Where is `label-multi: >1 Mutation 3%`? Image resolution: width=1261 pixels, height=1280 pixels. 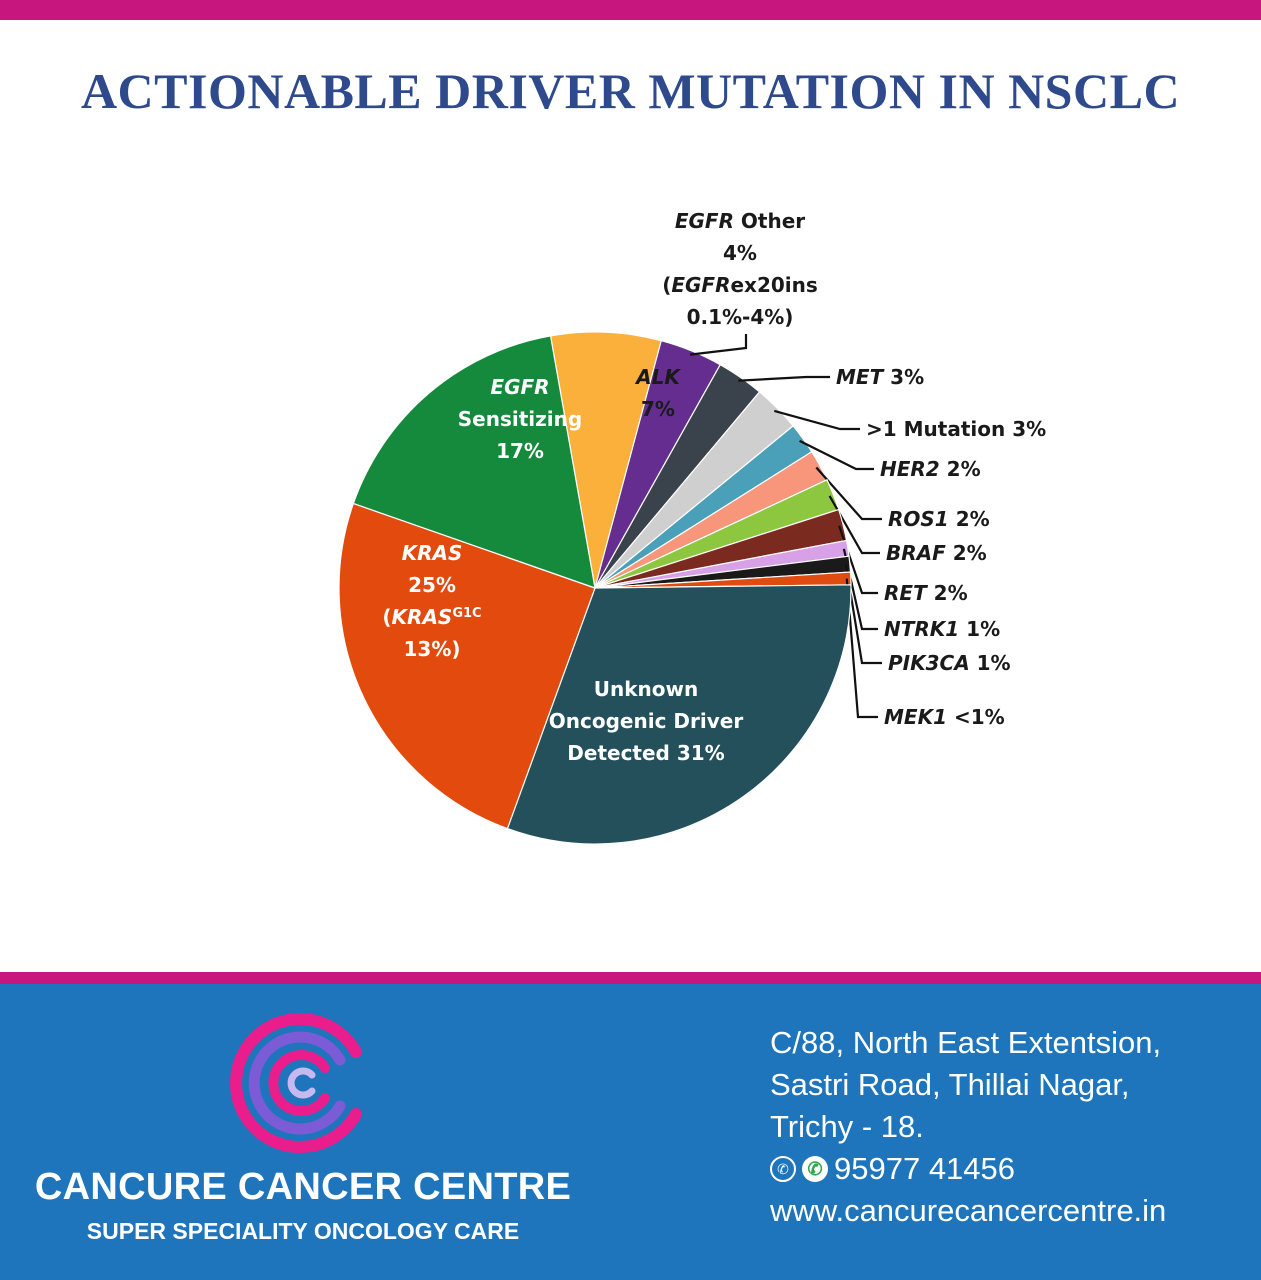 label-multi: >1 Mutation 3% is located at coordinates (956, 429).